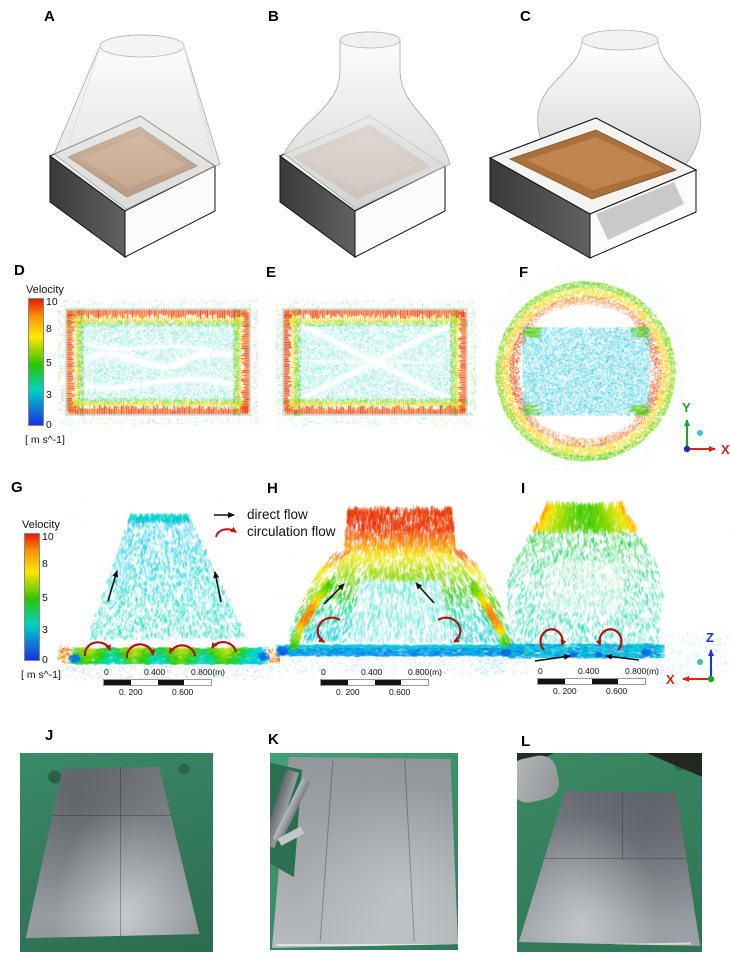 The width and height of the screenshot is (730, 960). Describe the element at coordinates (272, 488) in the screenshot. I see `panel-label-h: H` at that location.